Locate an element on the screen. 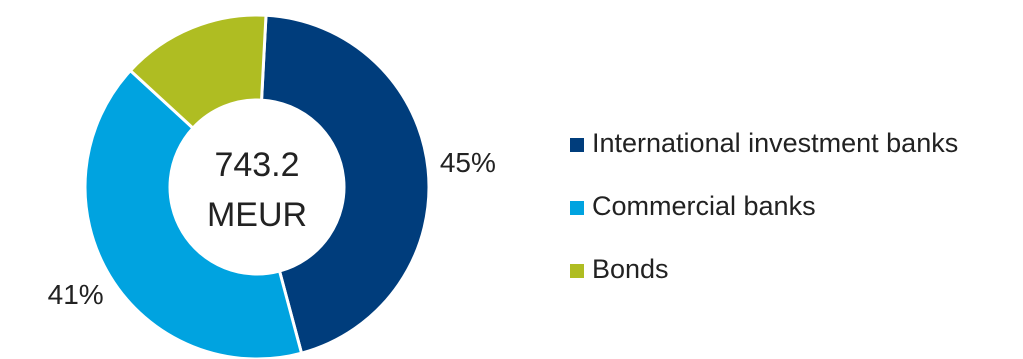  pct-label-international-investment-banks: 45% is located at coordinates (468, 162).